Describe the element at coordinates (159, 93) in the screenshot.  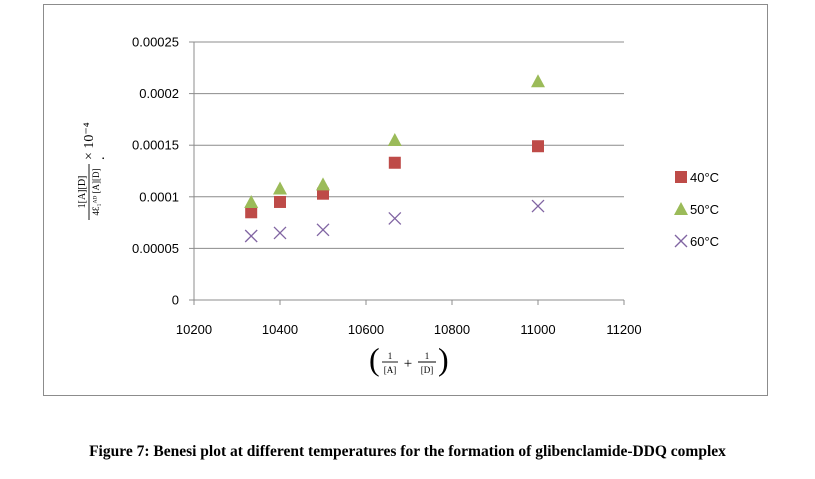
I see `y-tick-label: 0.0002` at that location.